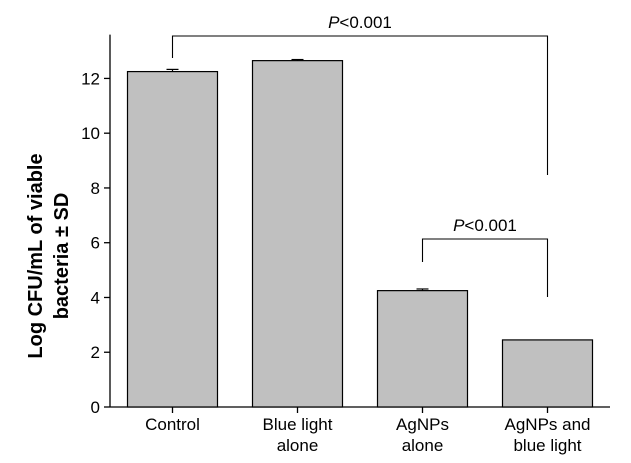 This screenshot has height=463, width=631. I want to click on y-tick-label: 4, so click(95, 297).